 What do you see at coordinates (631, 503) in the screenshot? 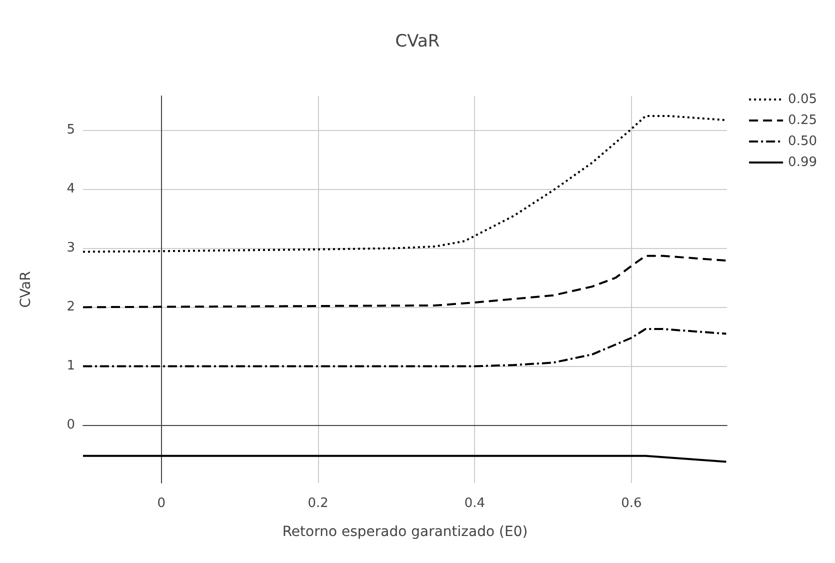
I see `x-tick-label: 0.6` at bounding box center [631, 503].